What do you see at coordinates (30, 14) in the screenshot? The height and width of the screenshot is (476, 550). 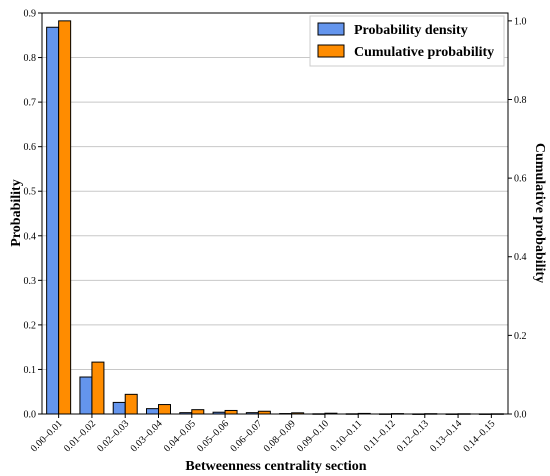 I see `y-tick-label: 0.9` at bounding box center [30, 14].